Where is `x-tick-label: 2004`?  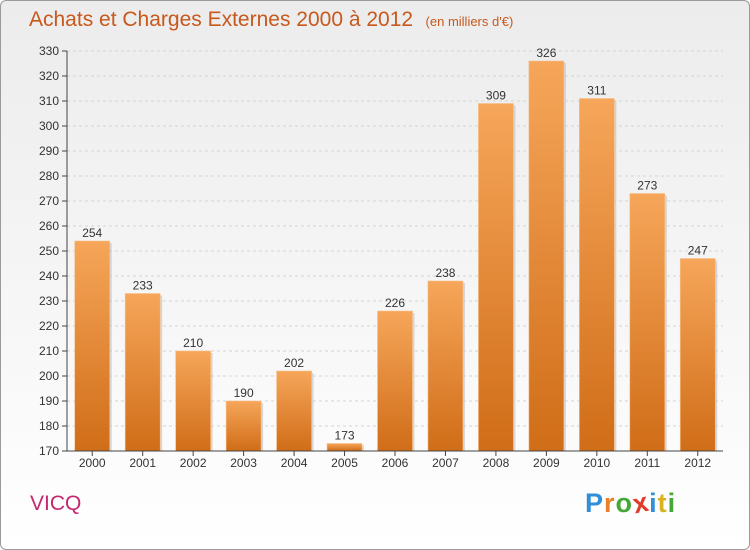
x-tick-label: 2004 is located at coordinates (294, 463).